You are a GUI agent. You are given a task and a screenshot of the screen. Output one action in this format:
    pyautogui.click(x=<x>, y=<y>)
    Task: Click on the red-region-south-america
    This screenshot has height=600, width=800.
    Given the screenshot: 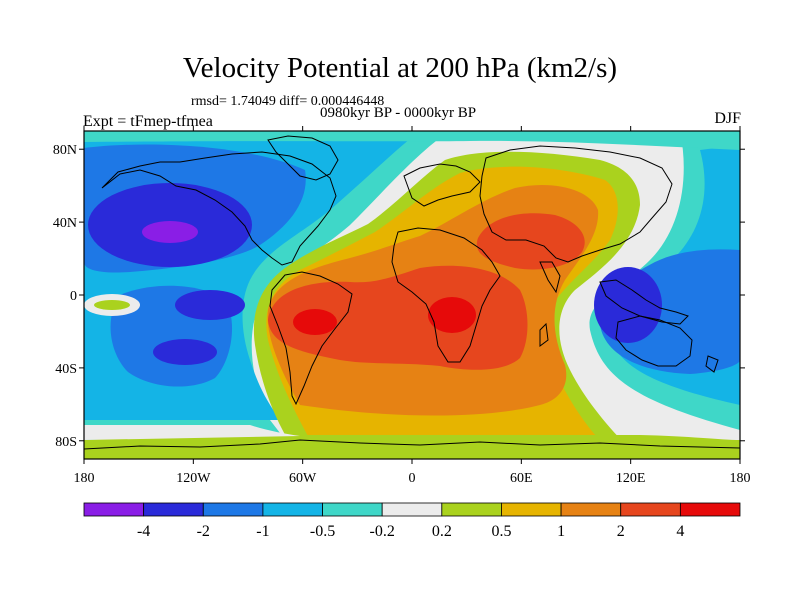 What is the action you would take?
    pyautogui.click(x=315, y=322)
    